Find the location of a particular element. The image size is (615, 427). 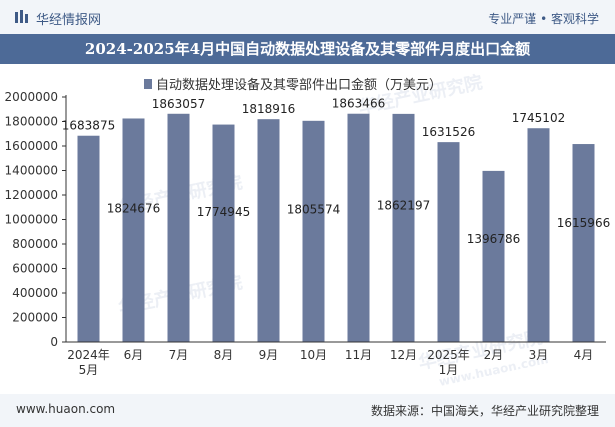

data-label: 1863466 is located at coordinates (358, 104).